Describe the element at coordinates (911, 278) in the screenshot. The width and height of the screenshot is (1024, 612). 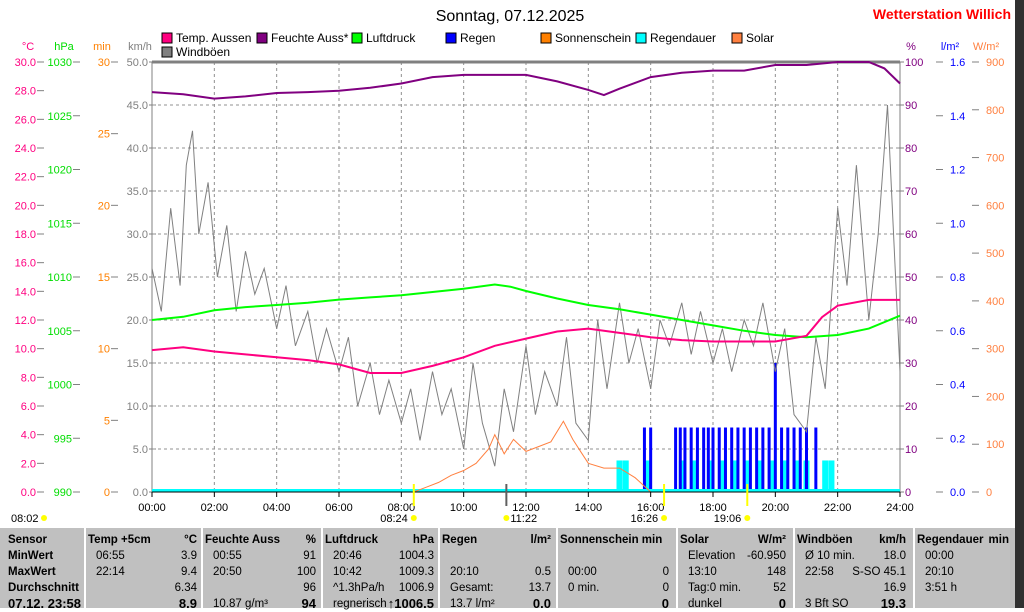
I see `axis-tick-label: 50` at that location.